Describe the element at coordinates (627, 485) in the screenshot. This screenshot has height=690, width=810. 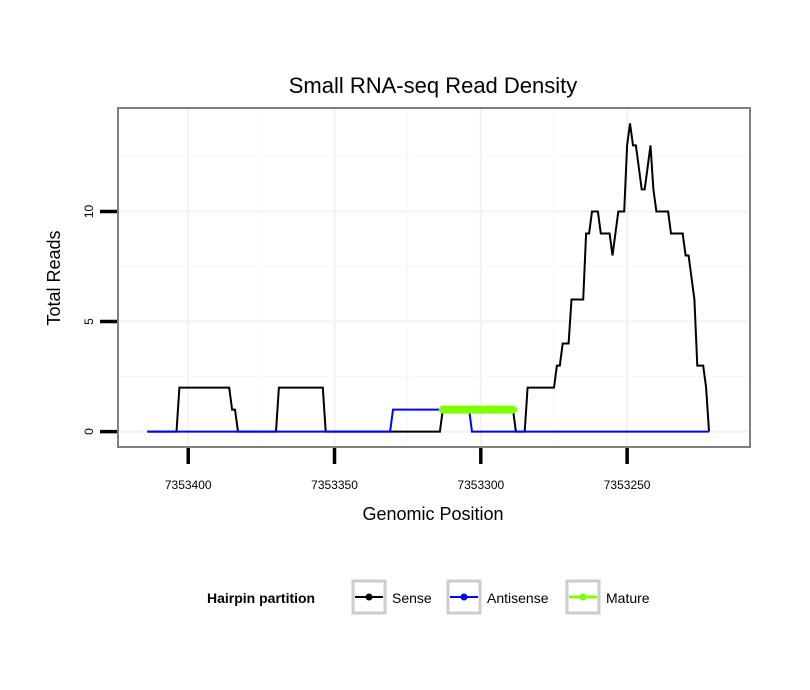
I see `x-tick-label: 7353250` at that location.